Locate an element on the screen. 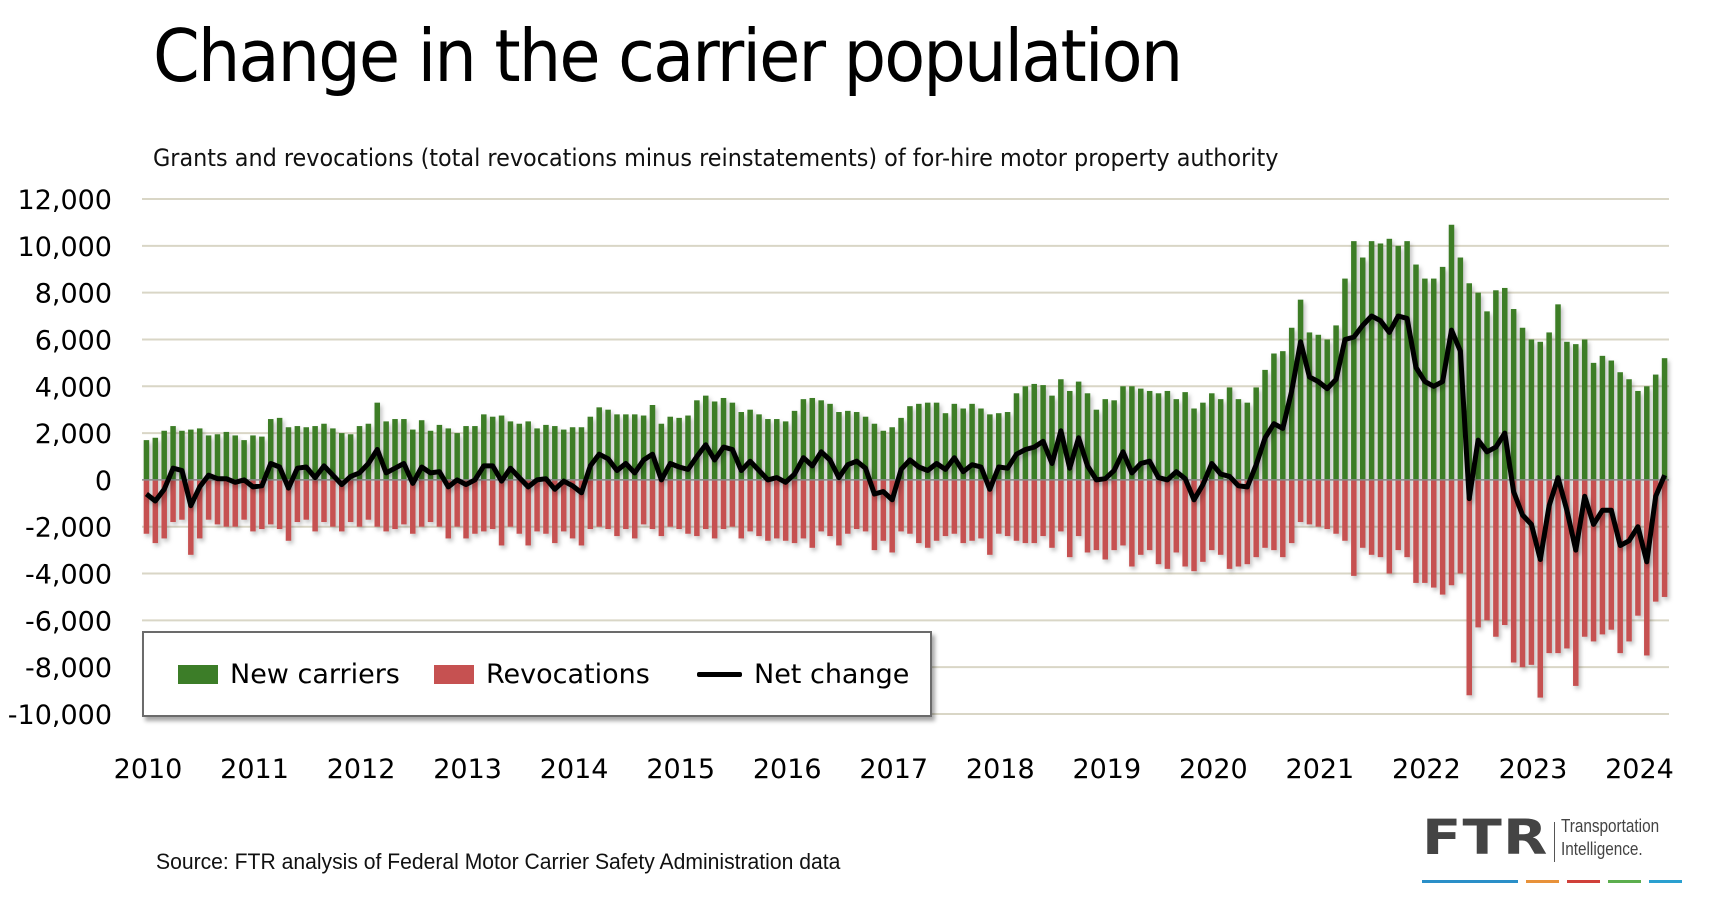 This screenshot has height=901, width=1725. x-tick-label: 2017 is located at coordinates (893, 769).